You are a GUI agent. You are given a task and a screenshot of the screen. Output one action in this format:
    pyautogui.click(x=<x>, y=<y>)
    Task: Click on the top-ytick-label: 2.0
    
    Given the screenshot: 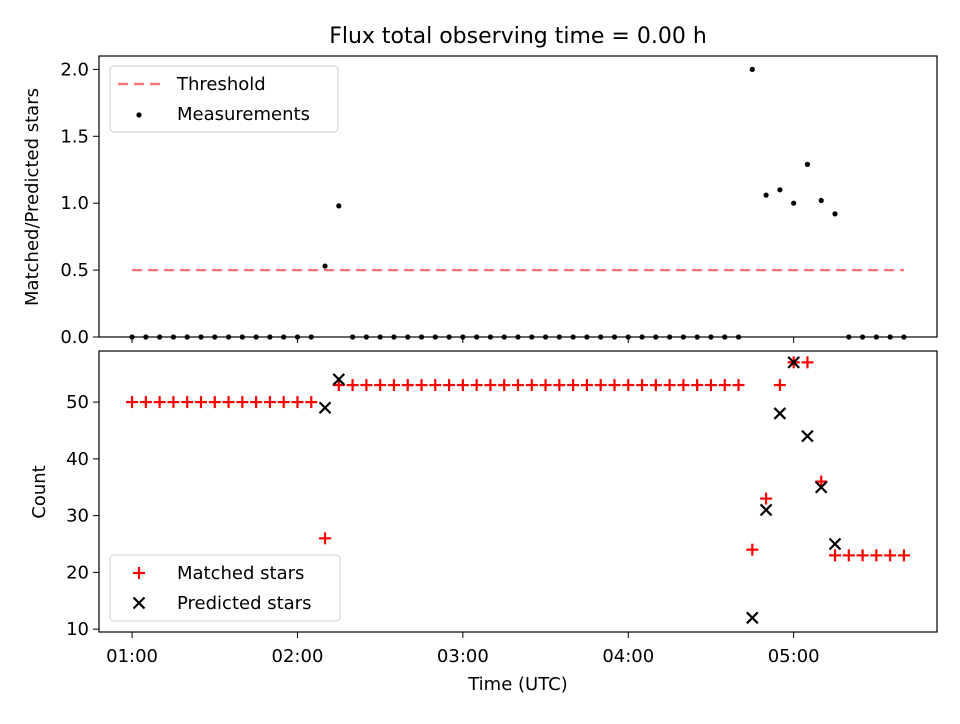 What is the action you would take?
    pyautogui.click(x=74, y=69)
    